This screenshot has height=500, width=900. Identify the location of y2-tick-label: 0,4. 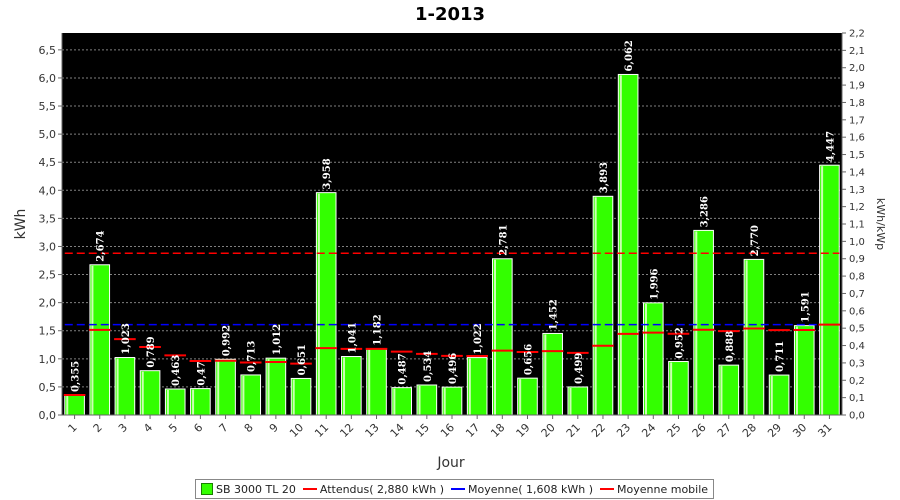
(857, 346).